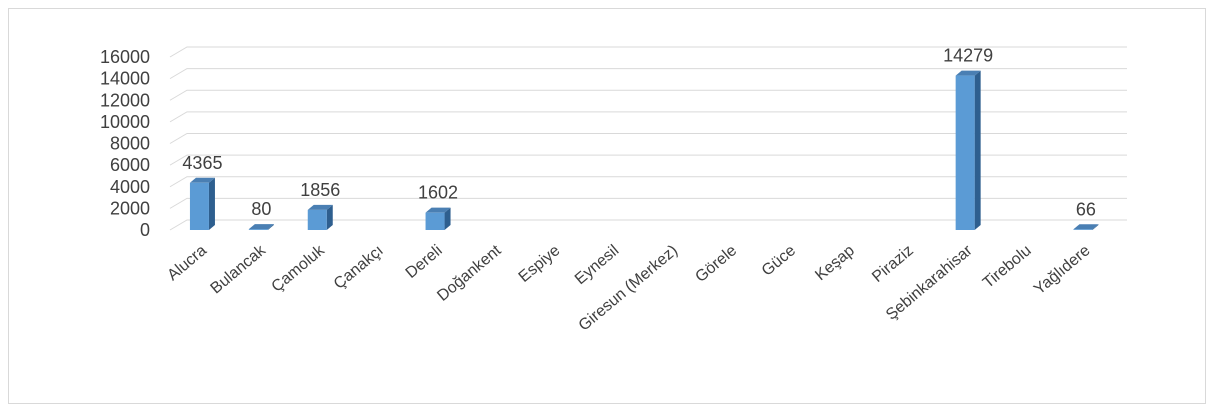  What do you see at coordinates (261, 209) in the screenshot?
I see `data-label: 80` at bounding box center [261, 209].